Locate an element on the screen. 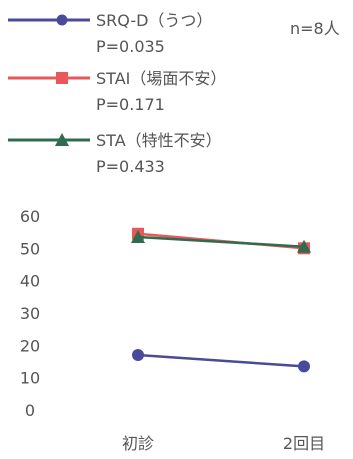 This screenshot has width=353, height=459. series-line-srq is located at coordinates (221, 360).